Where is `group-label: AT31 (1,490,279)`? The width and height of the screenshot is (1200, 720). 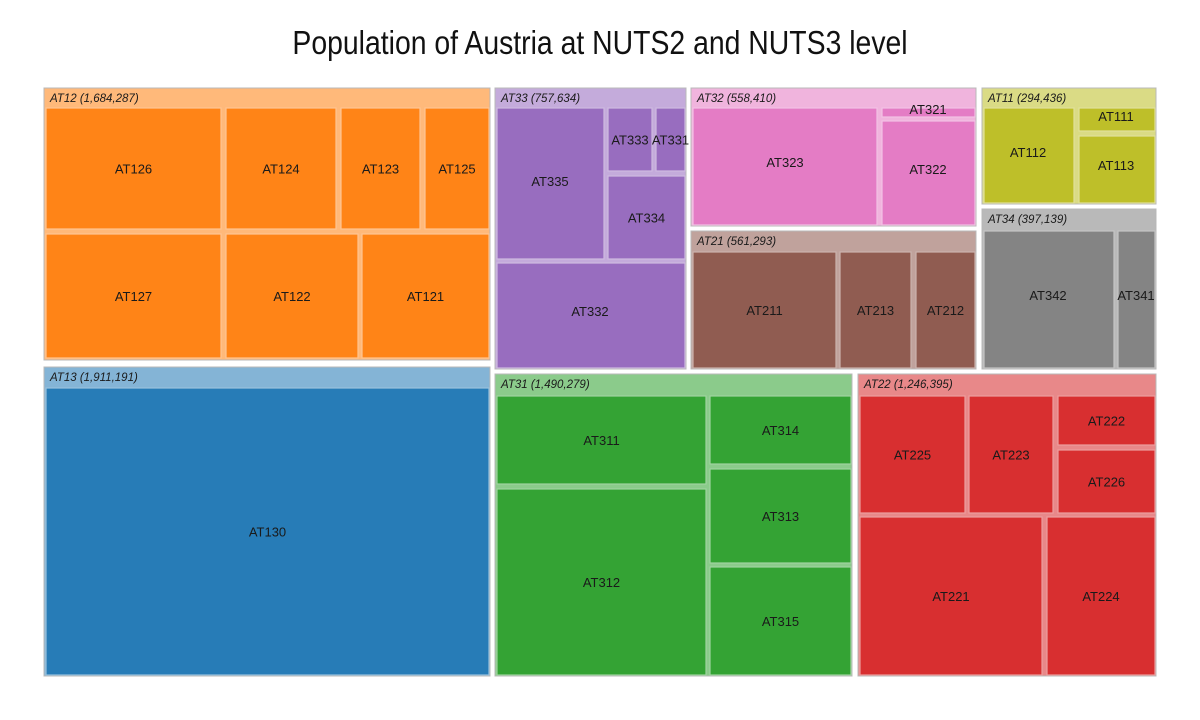
group-label: AT31 (1,490,279) is located at coordinates (545, 385).